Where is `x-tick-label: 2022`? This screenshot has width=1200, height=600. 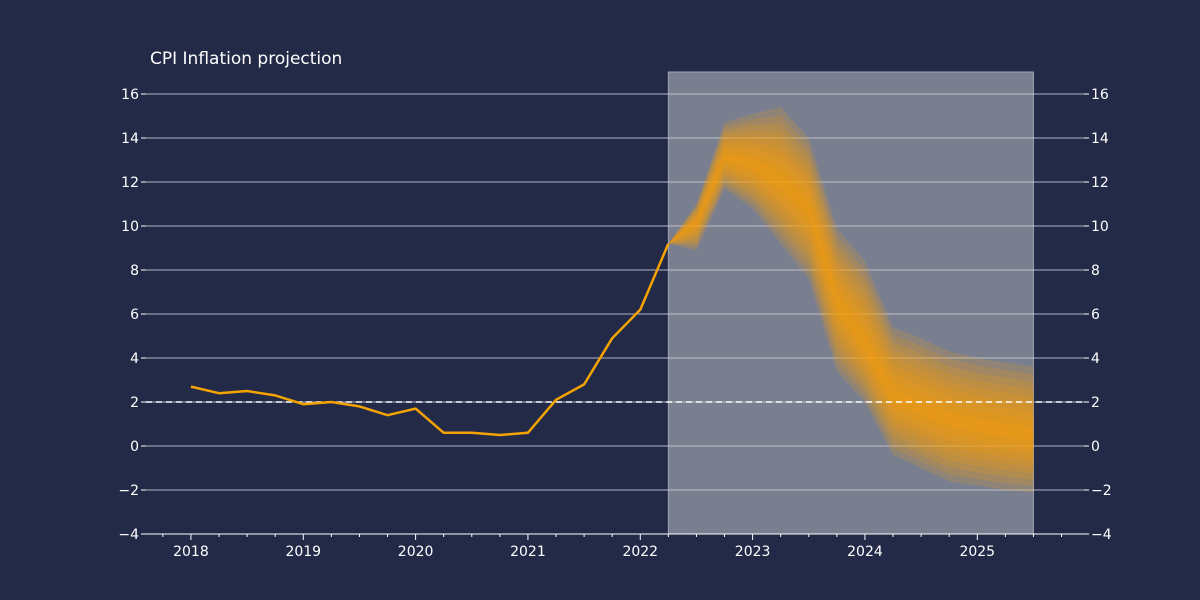 x-tick-label: 2022 is located at coordinates (640, 552).